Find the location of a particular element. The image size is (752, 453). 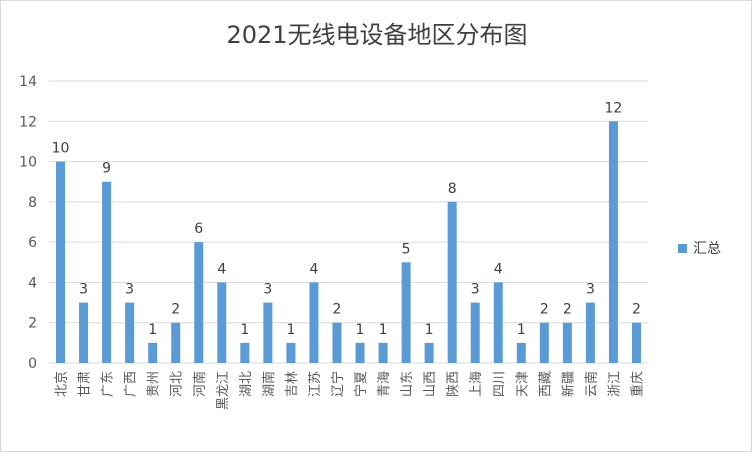

x-tick-label: 青海 is located at coordinates (384, 384).